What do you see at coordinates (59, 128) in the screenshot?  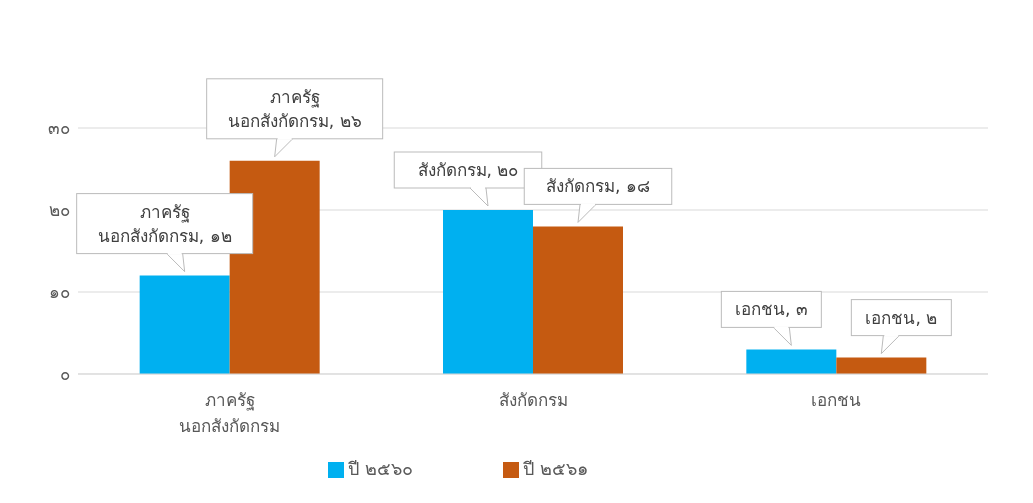 I see `y-tick-label: ๓๐` at bounding box center [59, 128].